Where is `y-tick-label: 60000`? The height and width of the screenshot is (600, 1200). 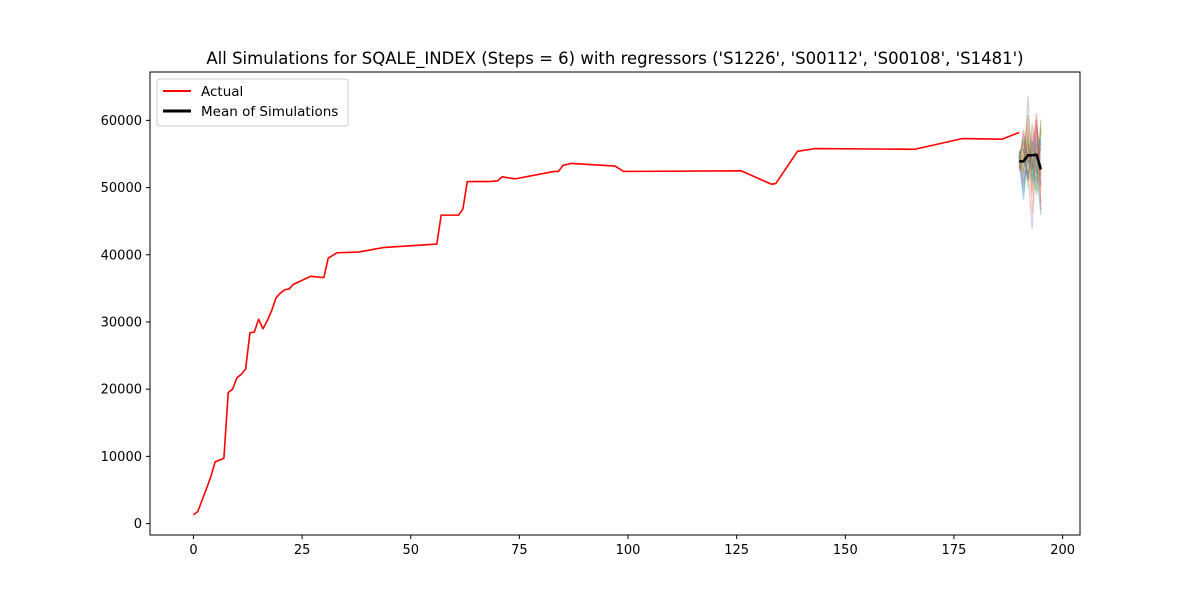 y-tick-label: 60000 is located at coordinates (121, 121).